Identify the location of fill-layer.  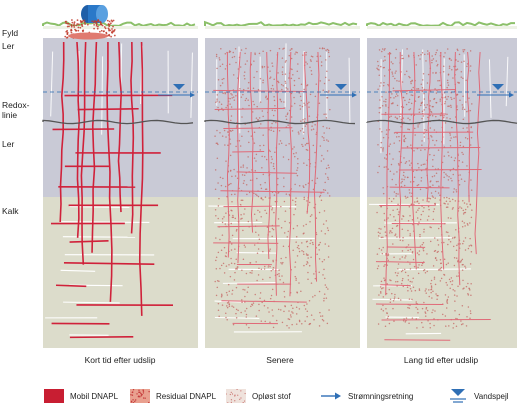
(282, 27).